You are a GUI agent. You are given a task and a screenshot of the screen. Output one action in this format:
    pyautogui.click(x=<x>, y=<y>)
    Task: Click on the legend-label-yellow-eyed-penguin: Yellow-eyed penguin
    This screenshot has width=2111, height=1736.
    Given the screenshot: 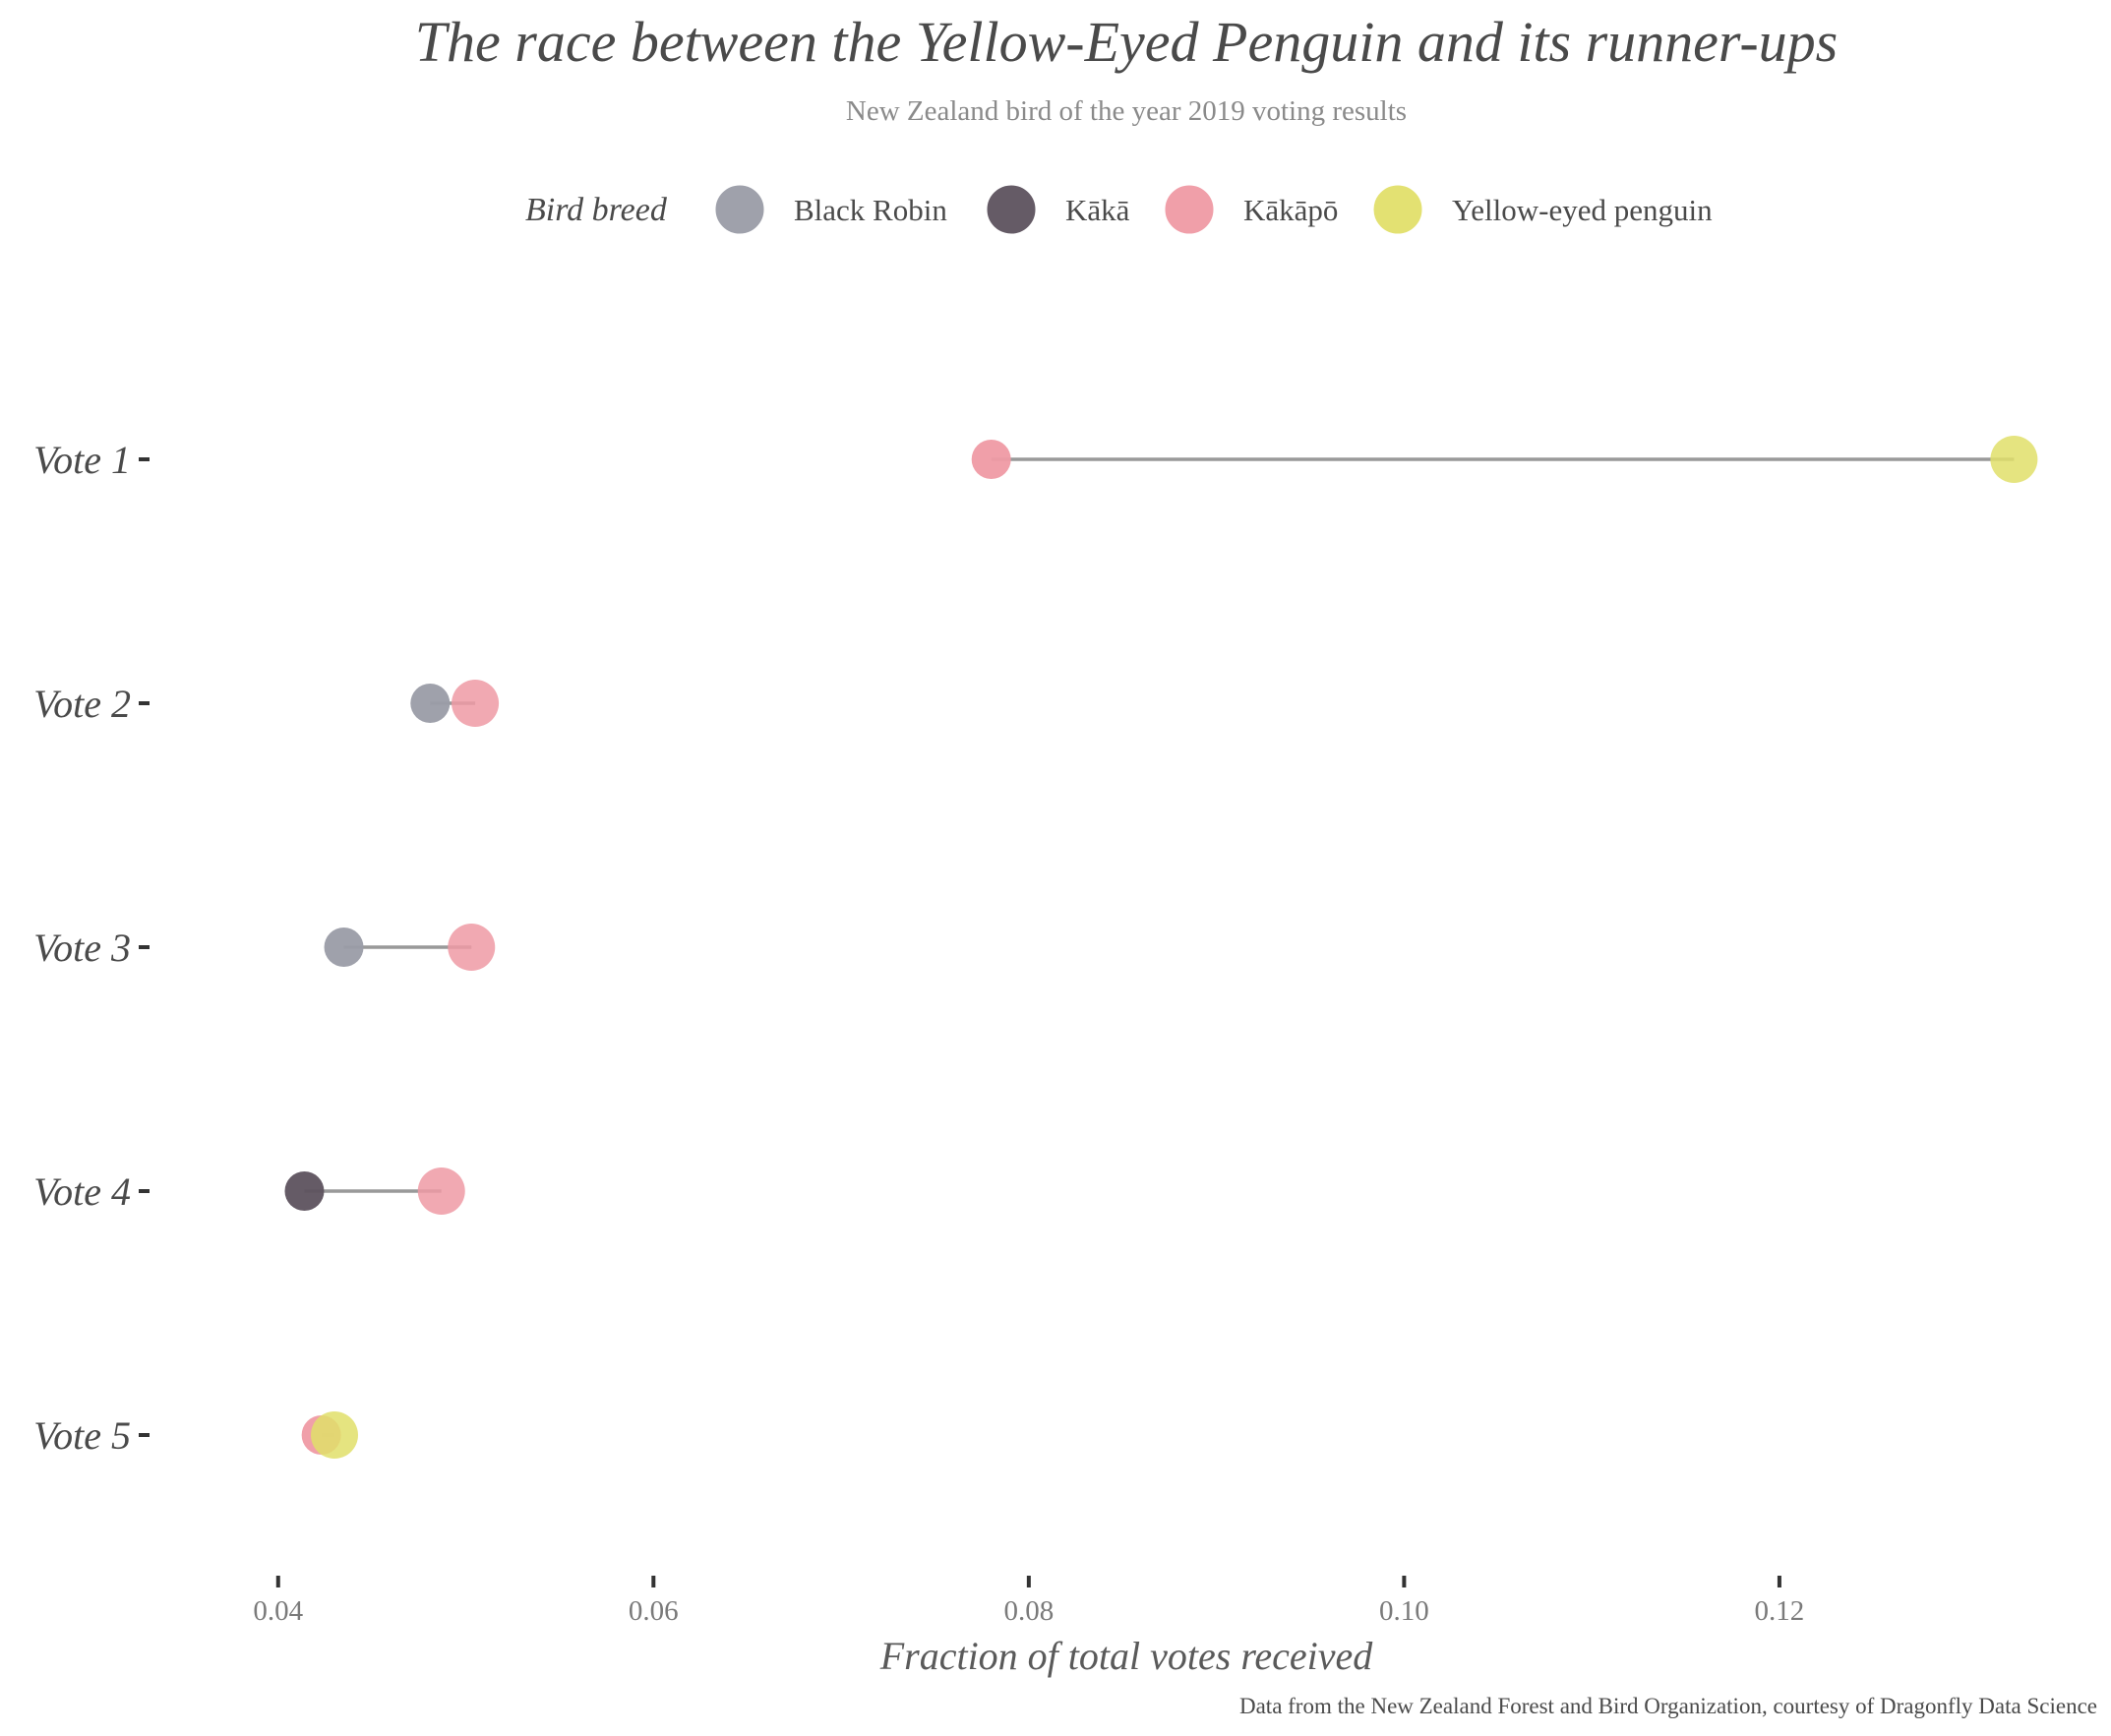 What is the action you would take?
    pyautogui.click(x=1582, y=210)
    